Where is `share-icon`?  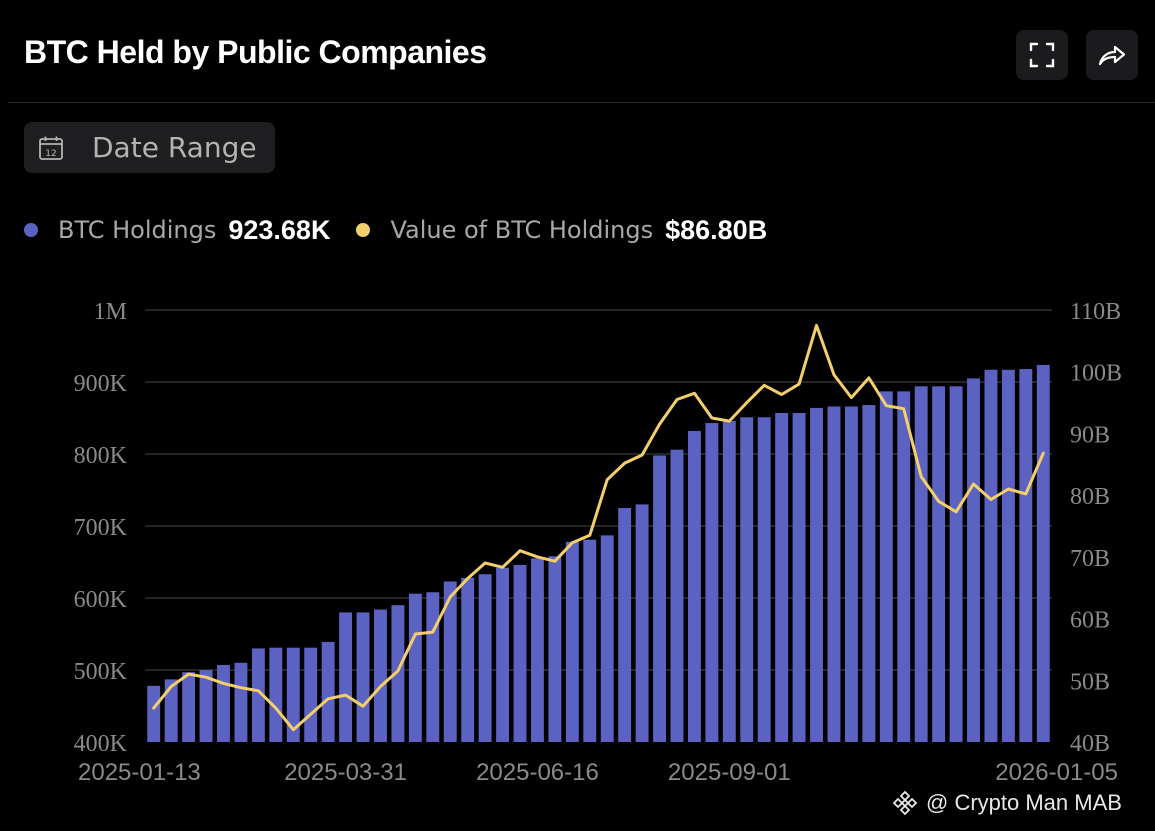 share-icon is located at coordinates (1112, 55).